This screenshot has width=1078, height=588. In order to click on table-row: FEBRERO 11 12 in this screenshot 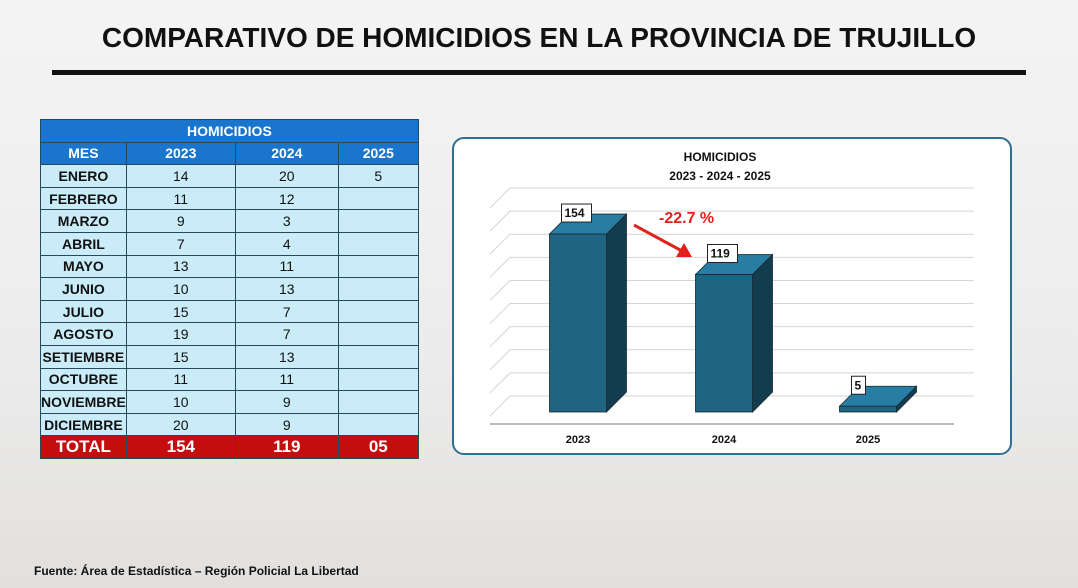, I will do `click(229, 198)`.